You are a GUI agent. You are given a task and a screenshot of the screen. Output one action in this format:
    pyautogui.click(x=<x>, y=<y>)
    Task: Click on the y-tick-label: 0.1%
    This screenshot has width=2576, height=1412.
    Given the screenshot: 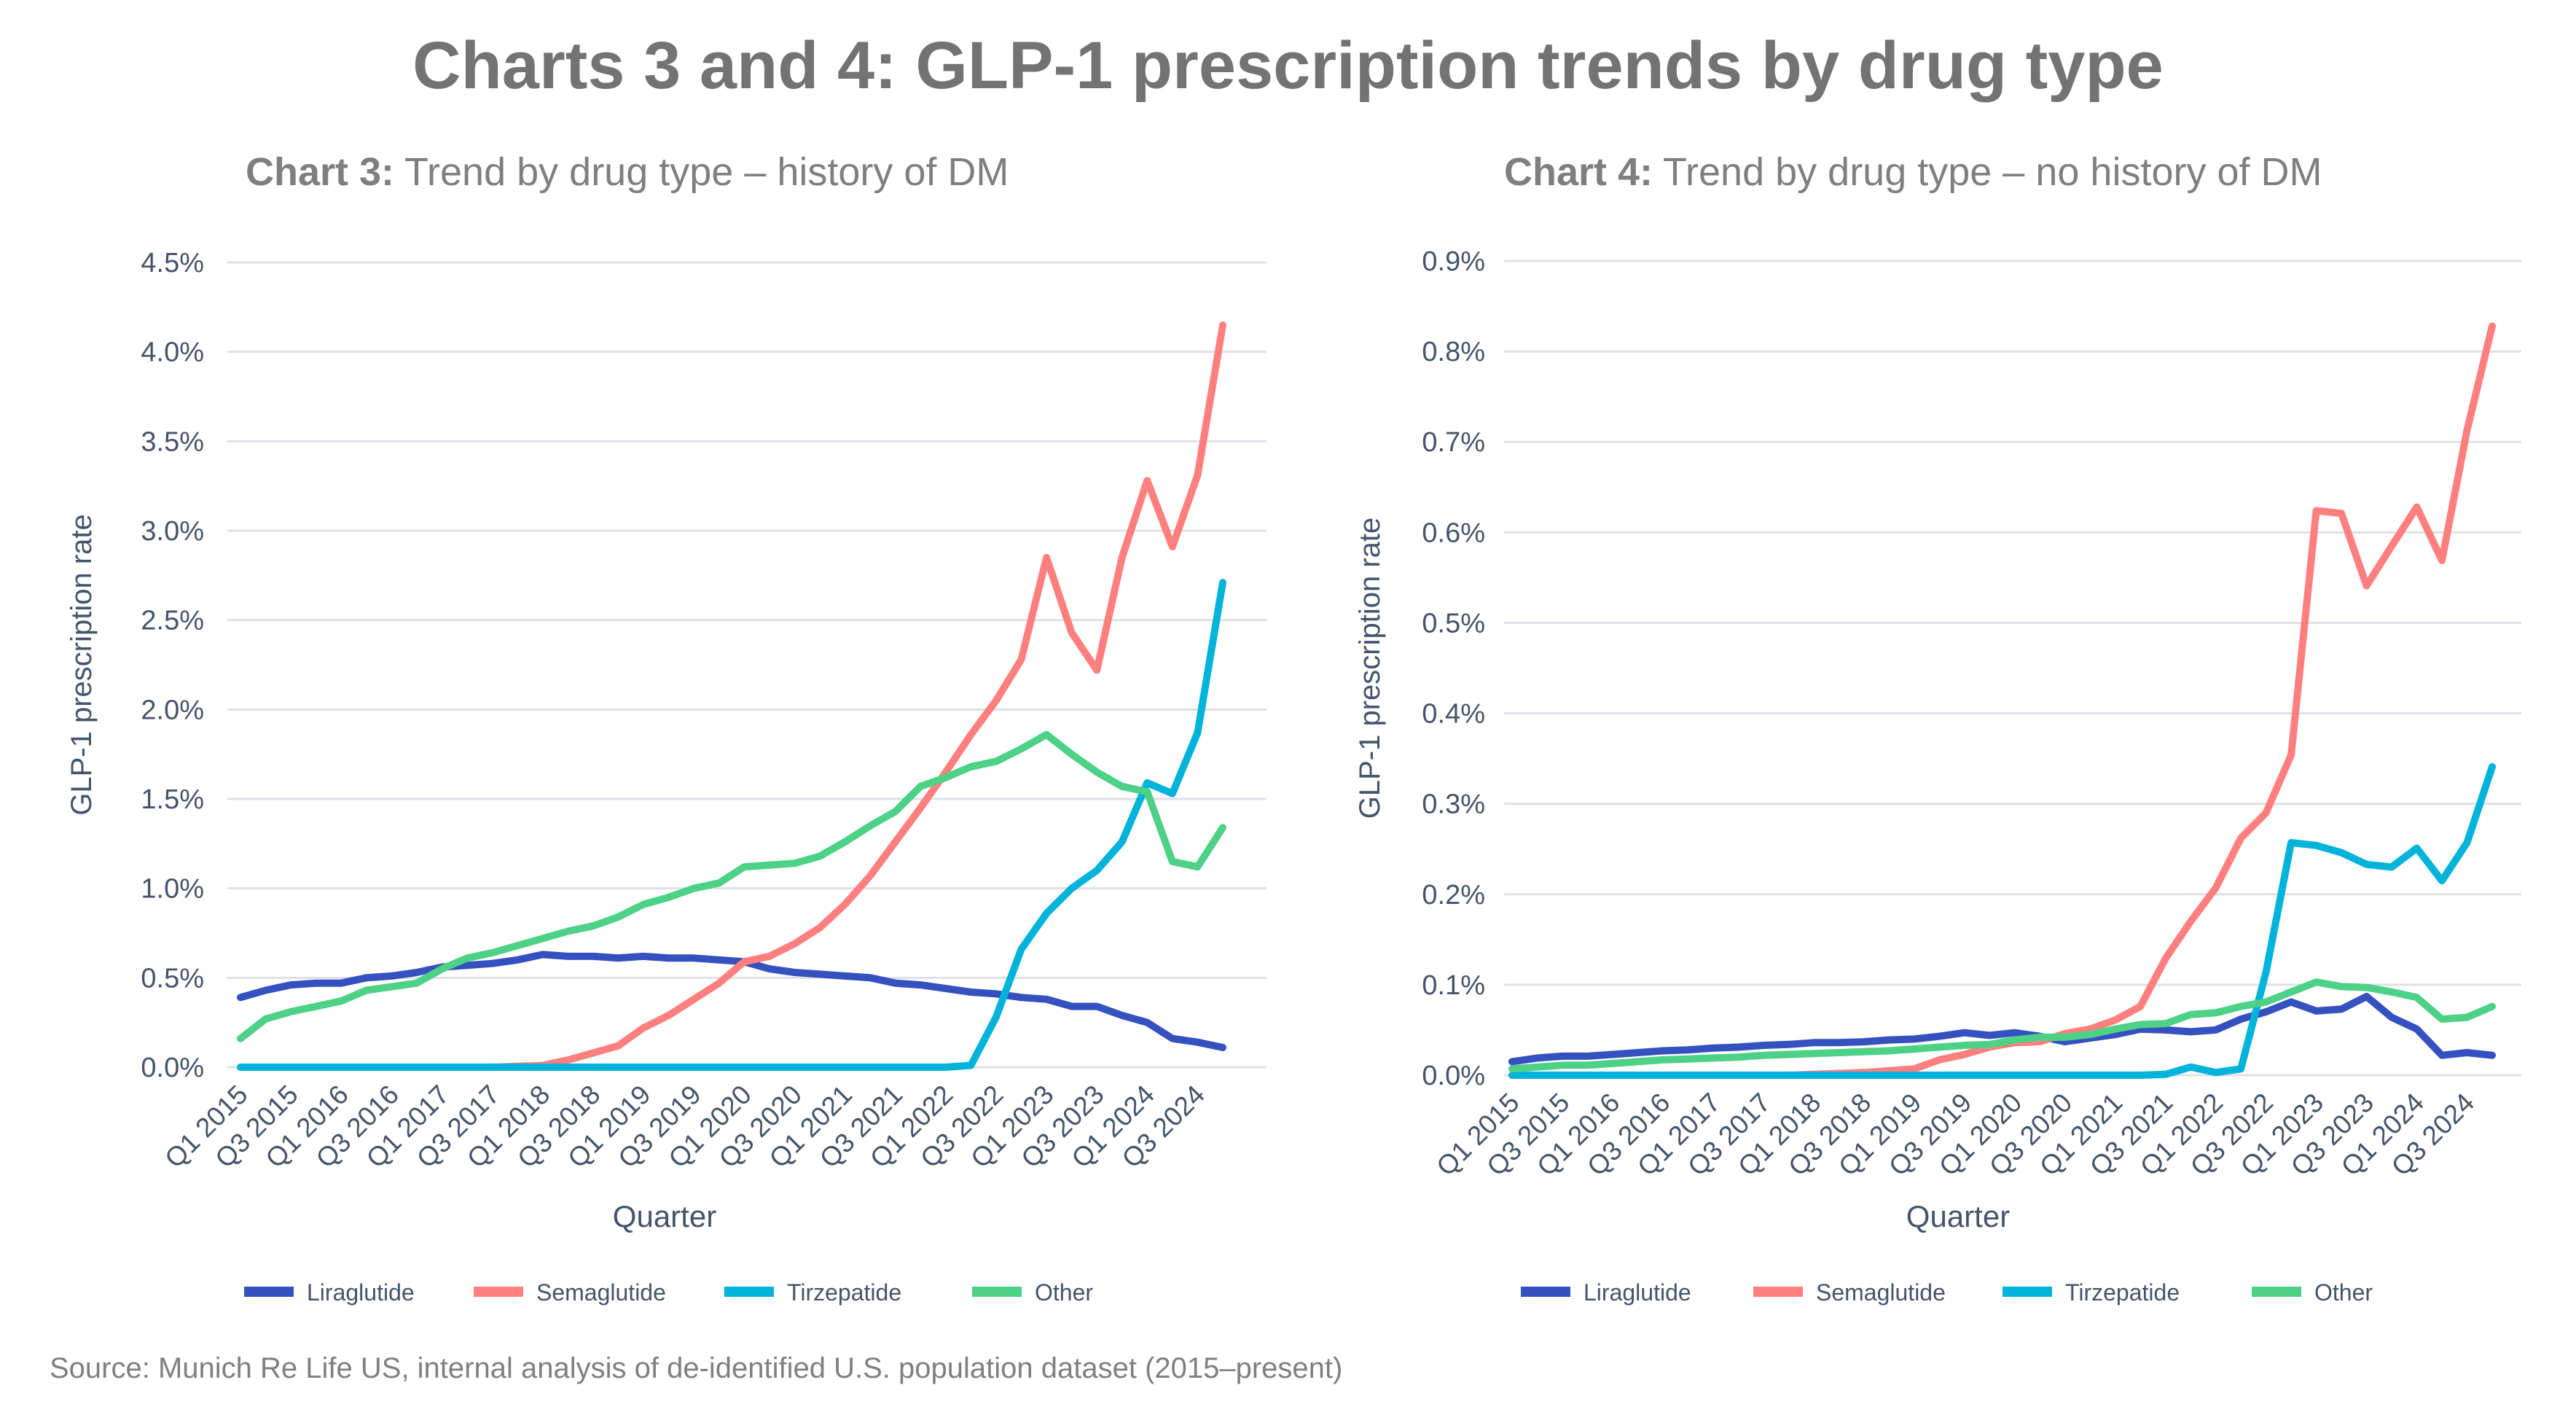 What is the action you would take?
    pyautogui.click(x=1453, y=985)
    